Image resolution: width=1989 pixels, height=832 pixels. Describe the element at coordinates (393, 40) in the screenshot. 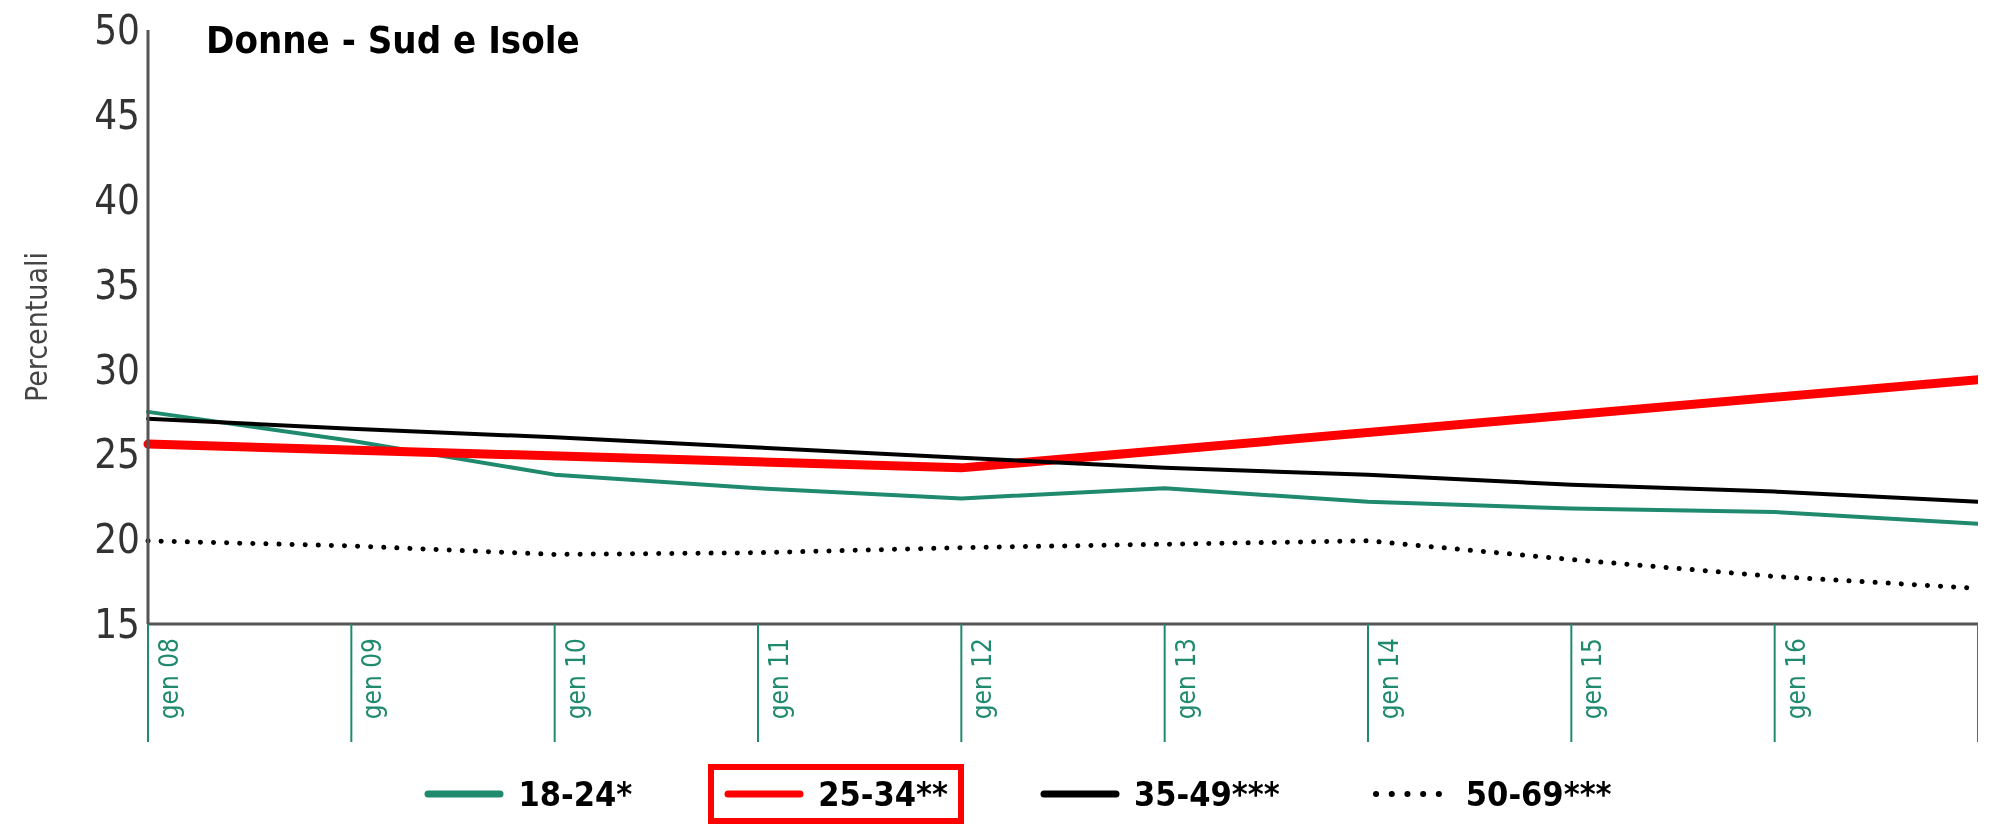

I see `chart-title: Donne - Sud e Isole` at that location.